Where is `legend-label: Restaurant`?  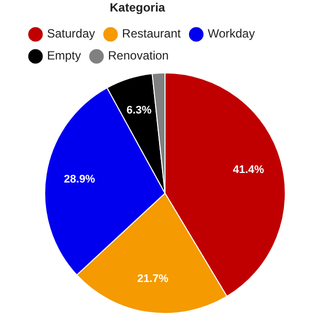 legend-label: Restaurant is located at coordinates (152, 33).